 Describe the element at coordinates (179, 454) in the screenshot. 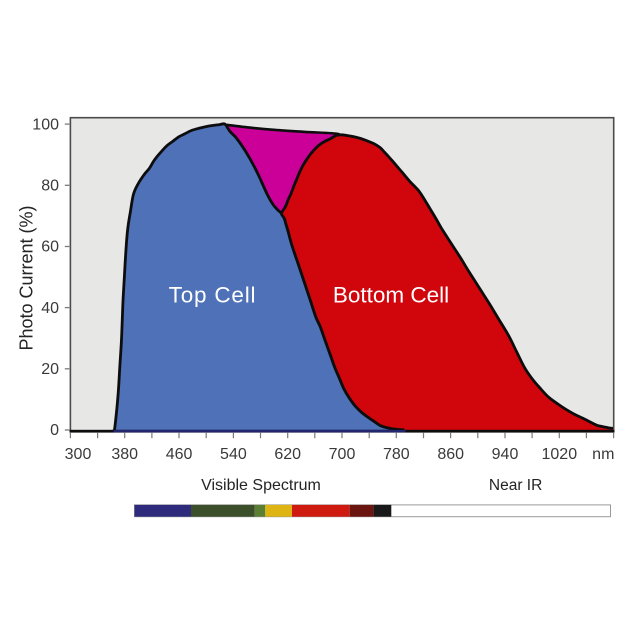

I see `svg-text: 460` at that location.